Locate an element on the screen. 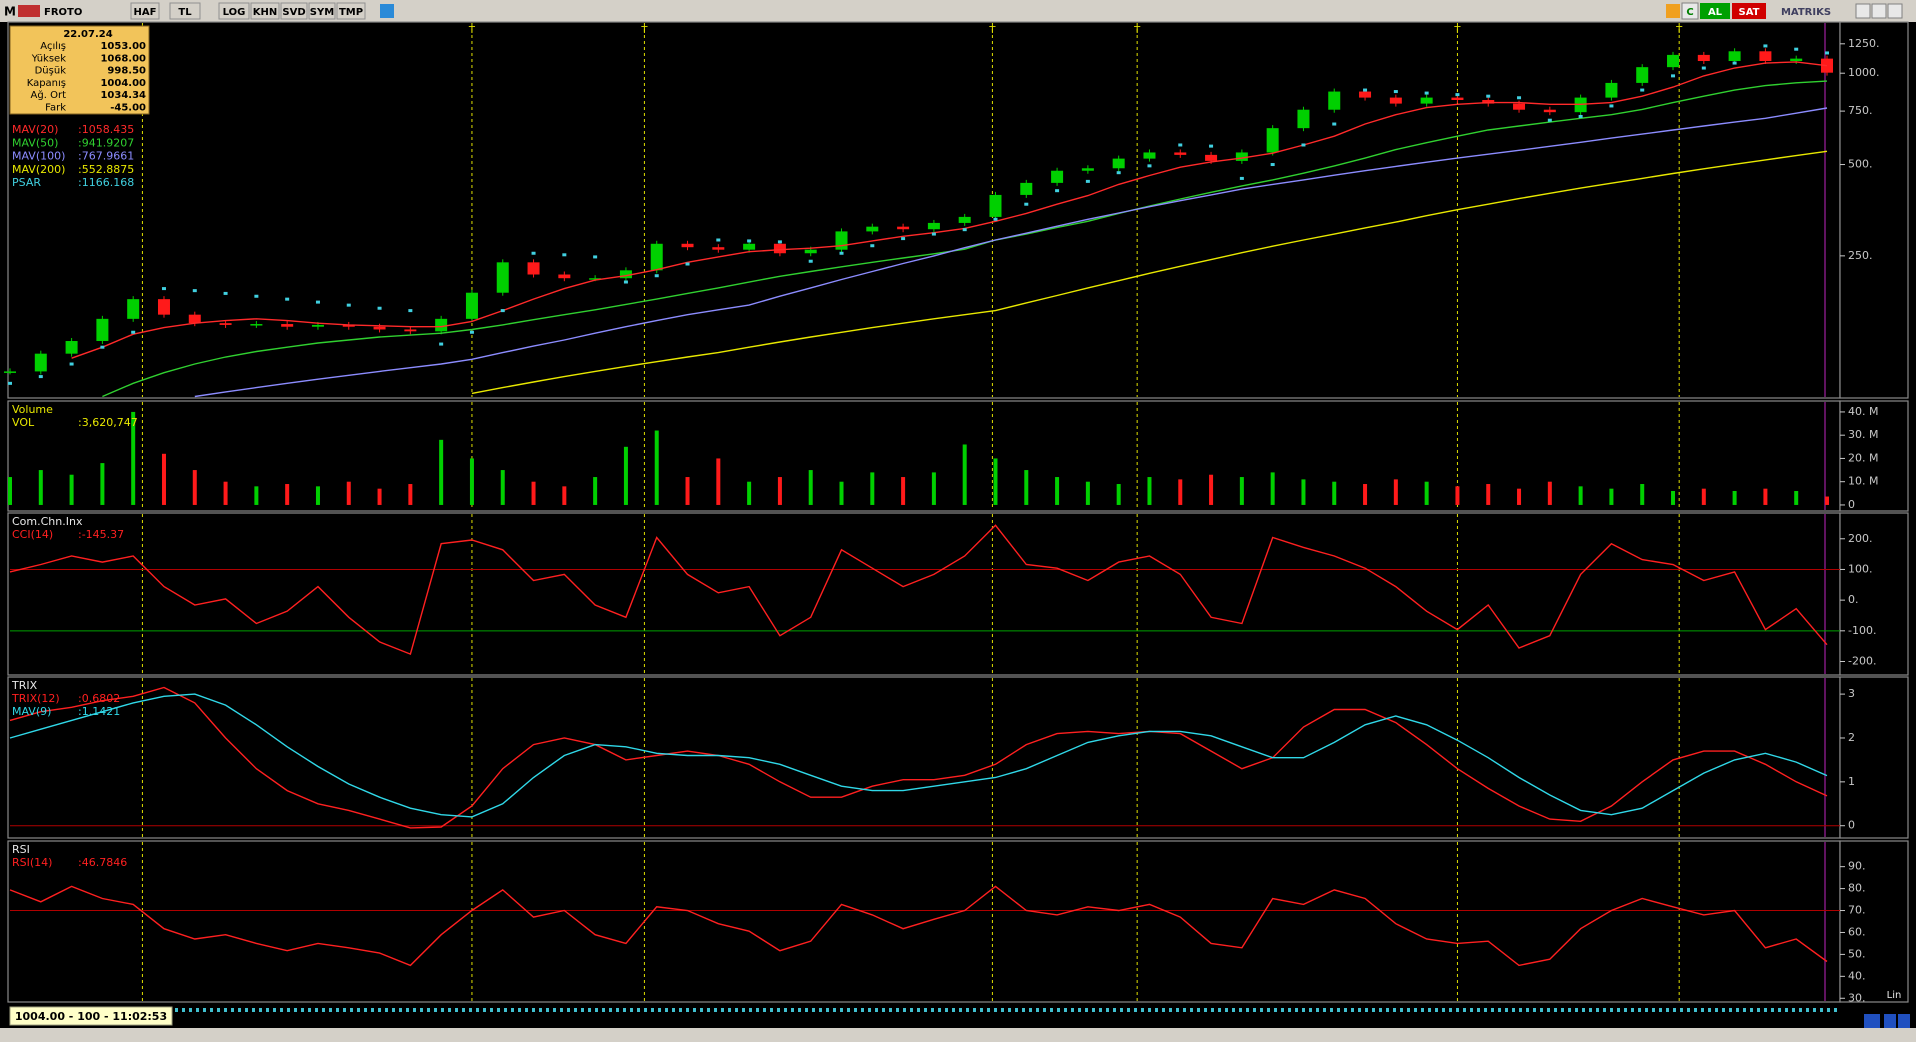 The height and width of the screenshot is (1042, 1916). y-tick-label: -200. is located at coordinates (1862, 661).